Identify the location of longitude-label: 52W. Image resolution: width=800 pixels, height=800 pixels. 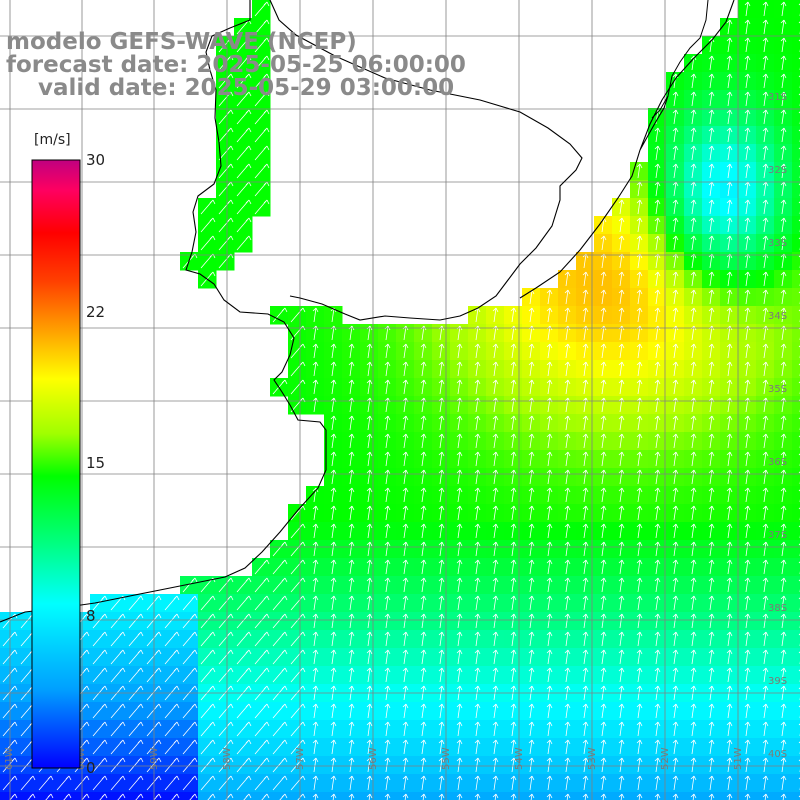
(665, 758).